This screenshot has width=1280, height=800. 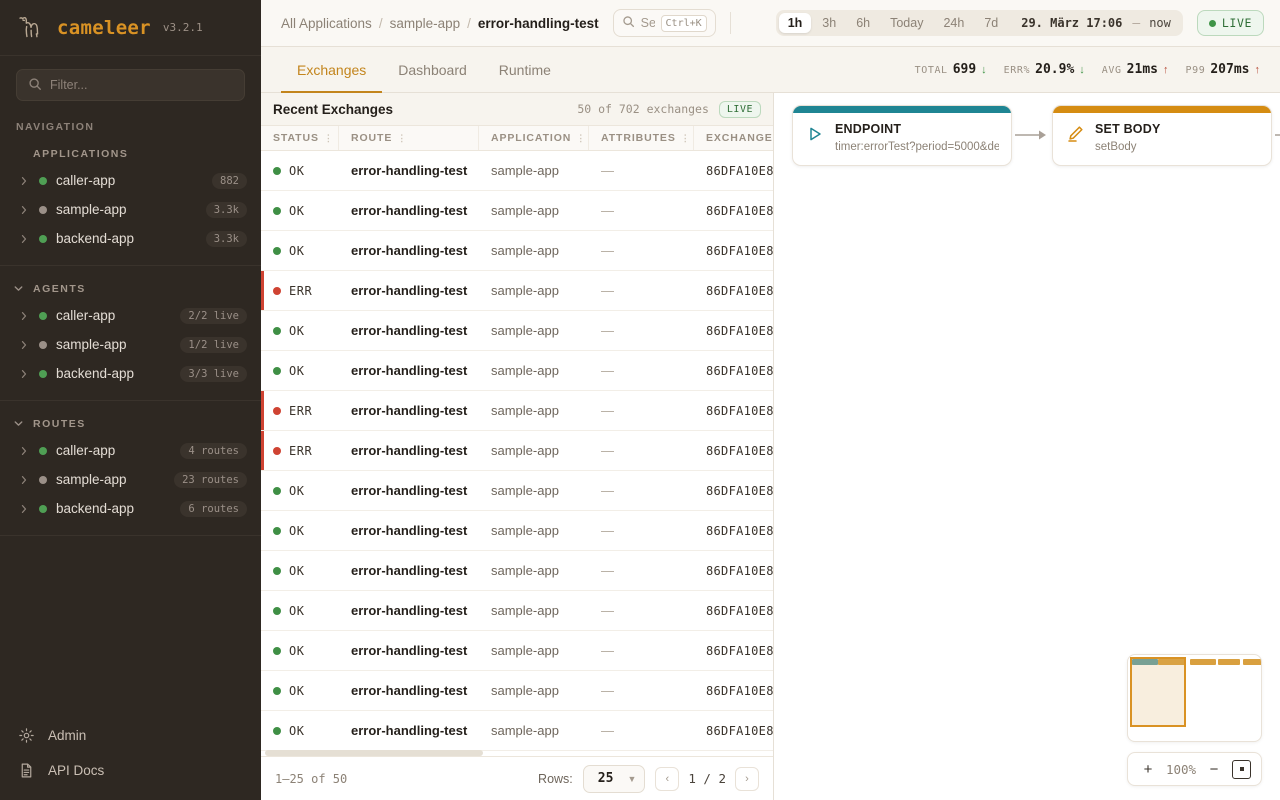 I want to click on group-title: ROUTES, so click(x=59, y=423).